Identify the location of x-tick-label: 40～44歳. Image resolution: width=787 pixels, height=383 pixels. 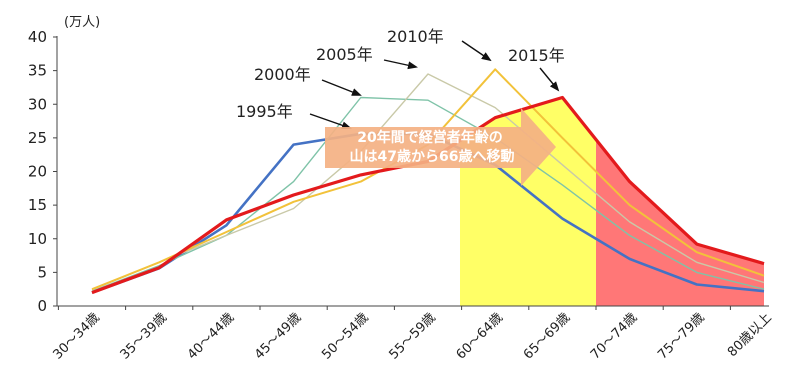
(211, 336).